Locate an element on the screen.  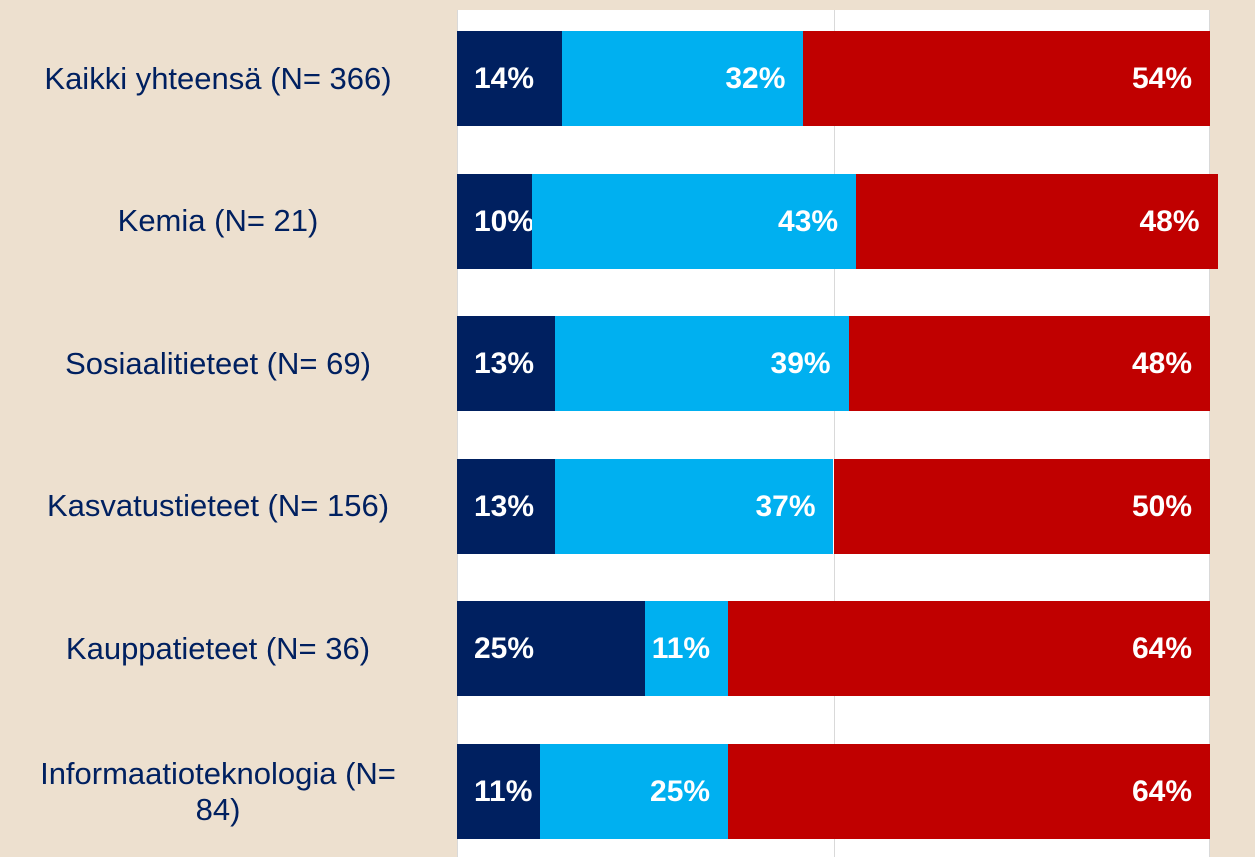
data-label: 14% is located at coordinates (504, 78).